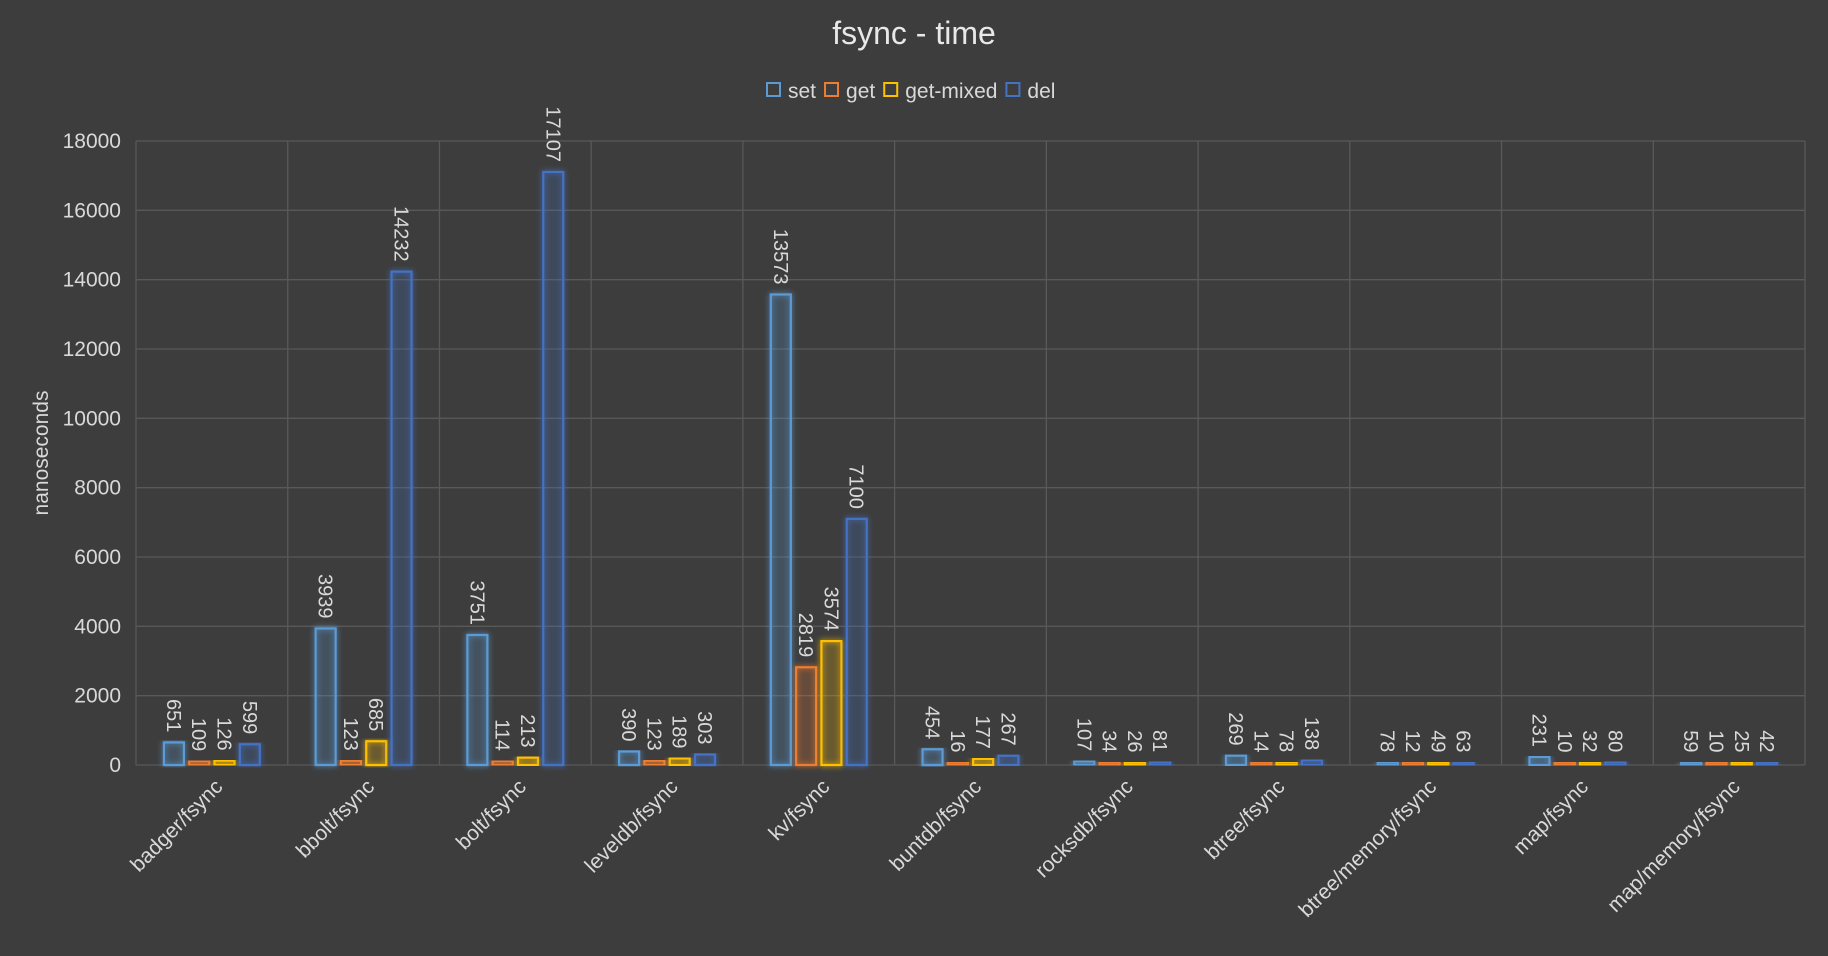 Image resolution: width=1828 pixels, height=956 pixels. What do you see at coordinates (1766, 741) in the screenshot?
I see `data-label: 42` at bounding box center [1766, 741].